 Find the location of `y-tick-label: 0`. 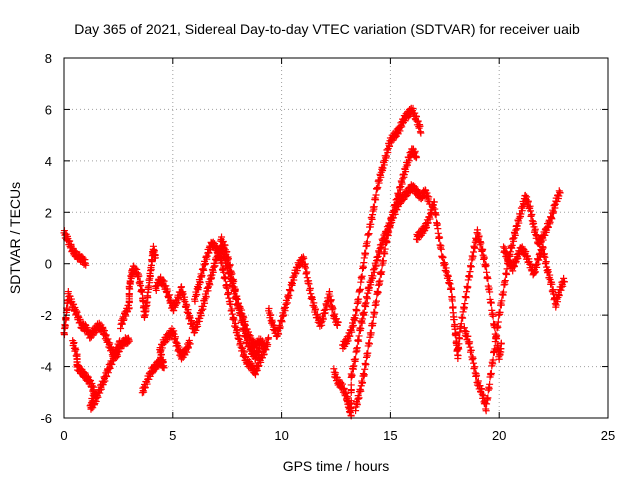

y-tick-label: 0 is located at coordinates (48, 264).